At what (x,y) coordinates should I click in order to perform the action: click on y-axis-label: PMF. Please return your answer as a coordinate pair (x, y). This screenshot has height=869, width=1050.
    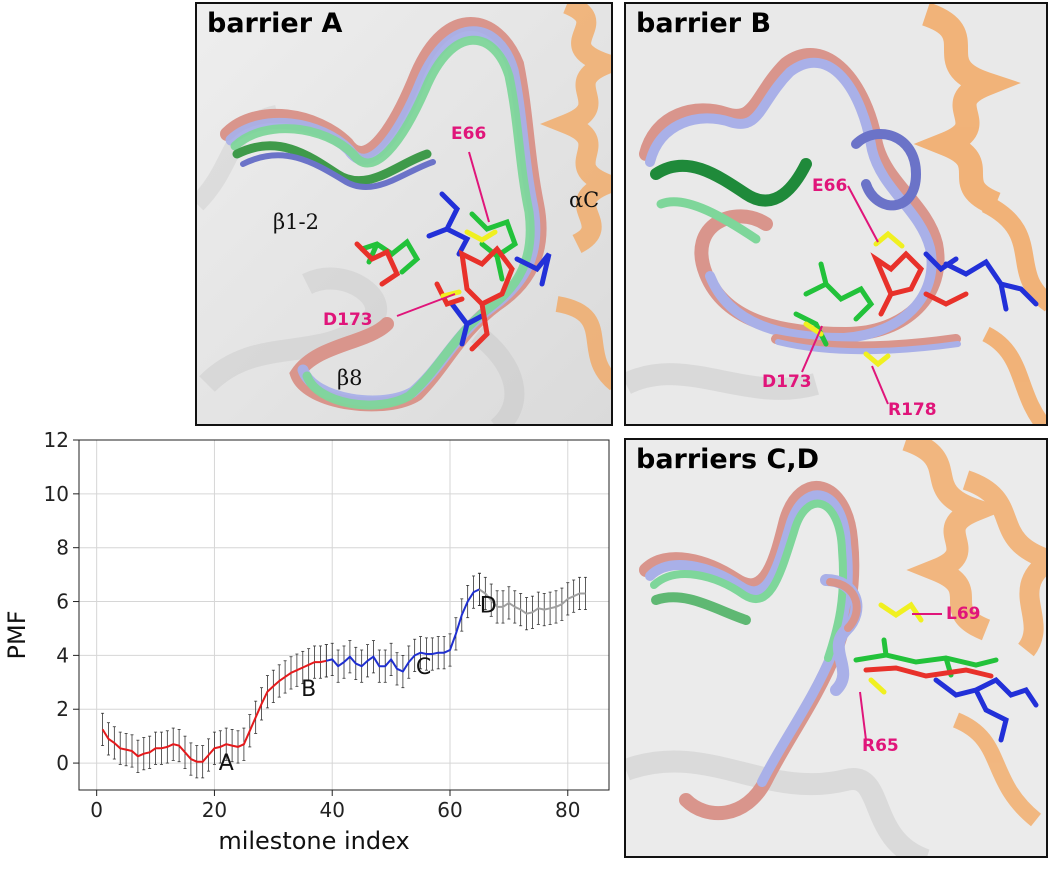
    Looking at the image, I should click on (17, 635).